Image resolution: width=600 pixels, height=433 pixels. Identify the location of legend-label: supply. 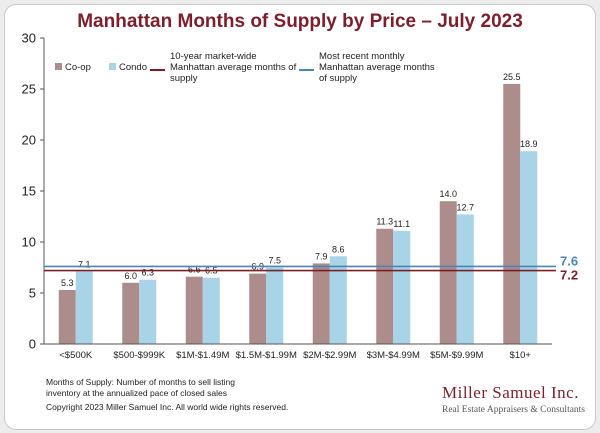
(184, 78).